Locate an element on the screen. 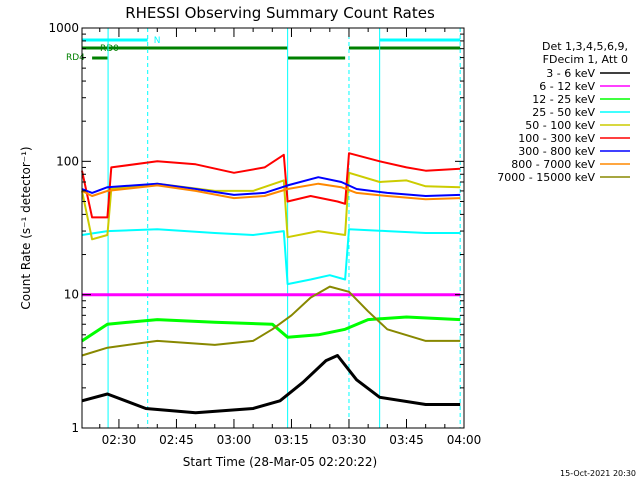  x-tick-label: 04:00 is located at coordinates (464, 440).